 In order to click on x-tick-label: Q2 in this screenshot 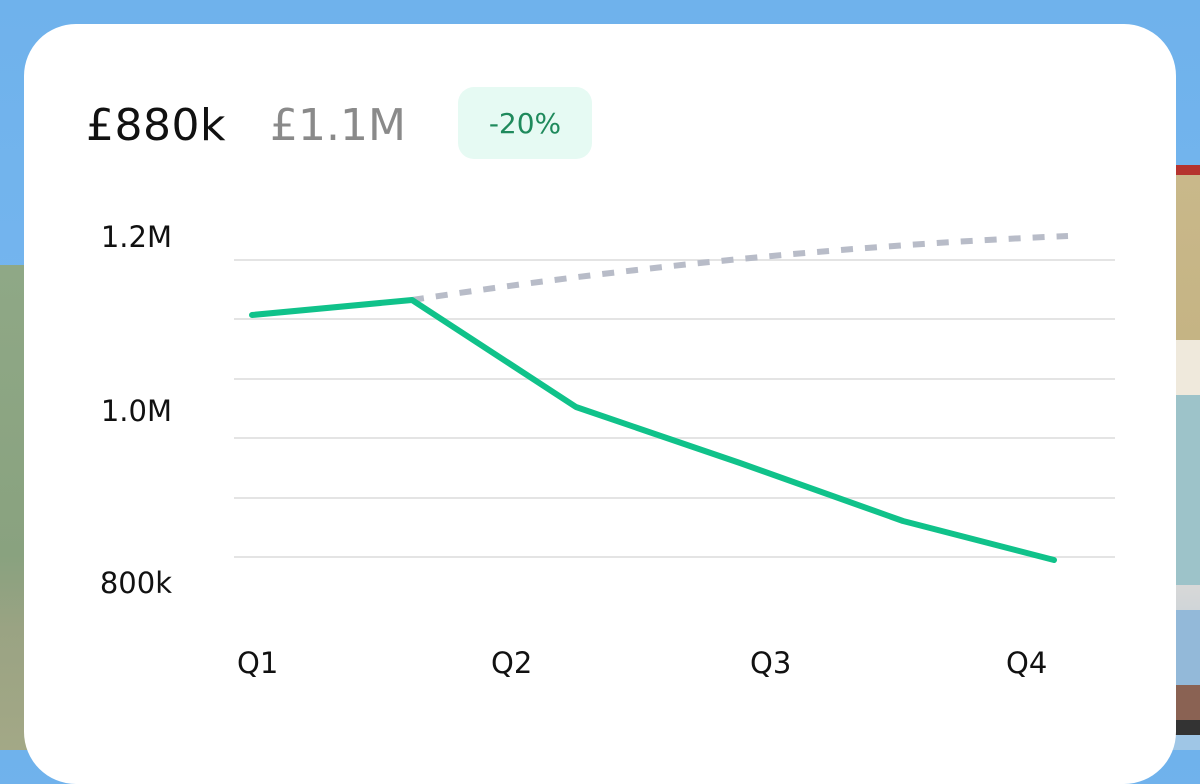, I will do `click(512, 663)`.